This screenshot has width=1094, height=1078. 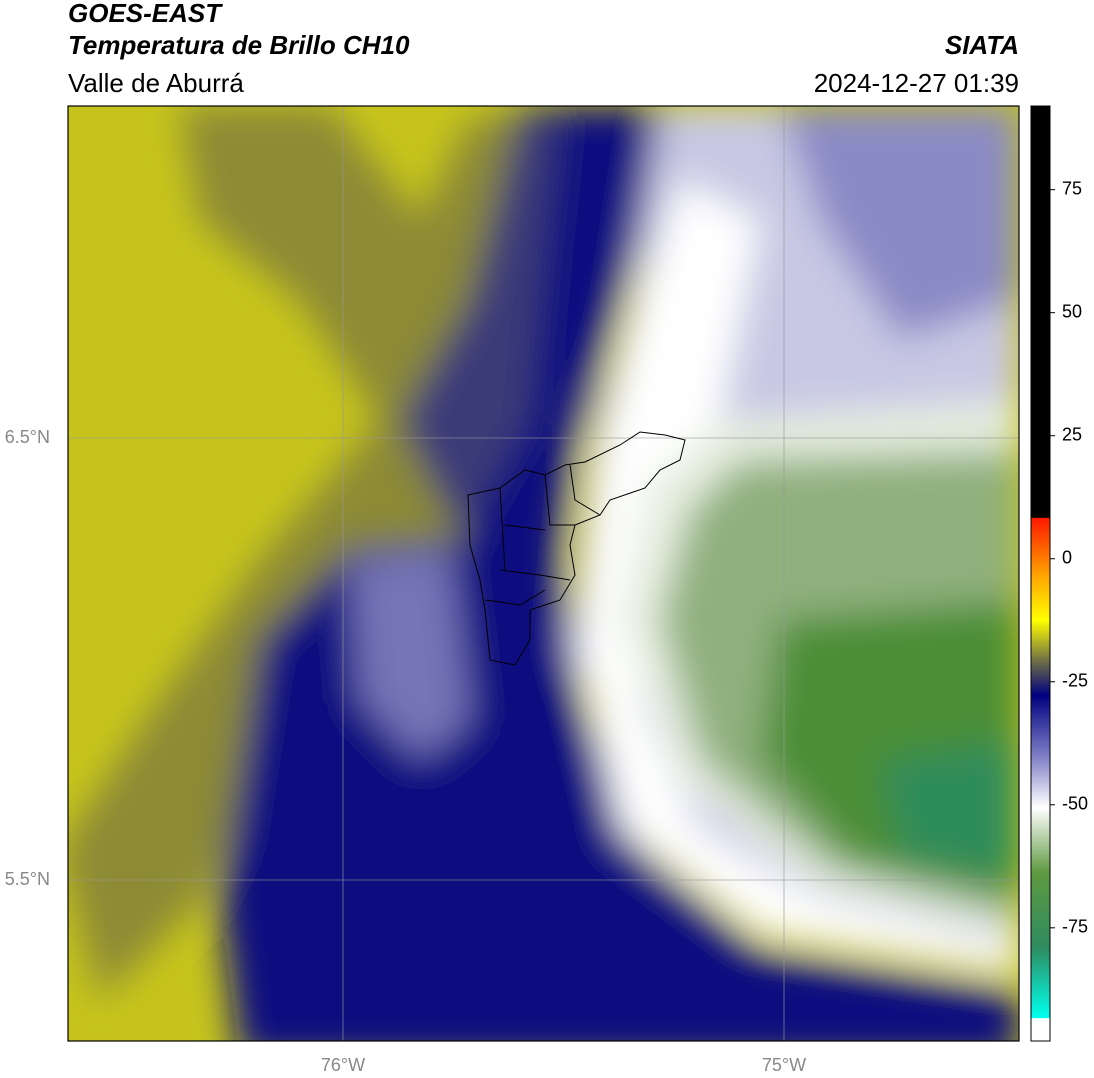 What do you see at coordinates (576, 548) in the screenshot?
I see `municipal-boundaries` at bounding box center [576, 548].